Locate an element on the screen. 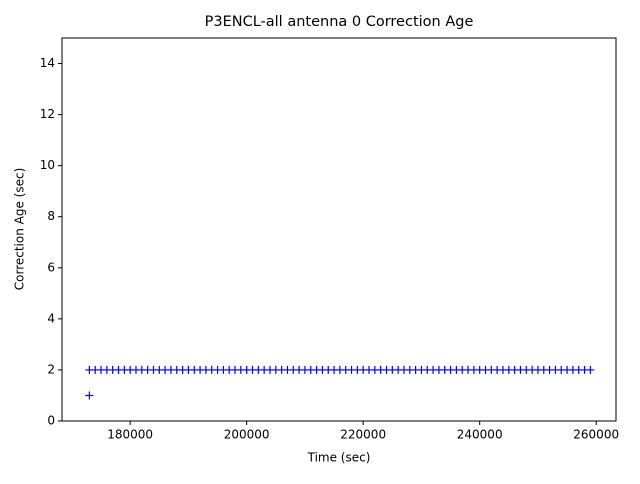 Image resolution: width=640 pixels, height=484 pixels. y-tick-label: 10 is located at coordinates (47, 165).